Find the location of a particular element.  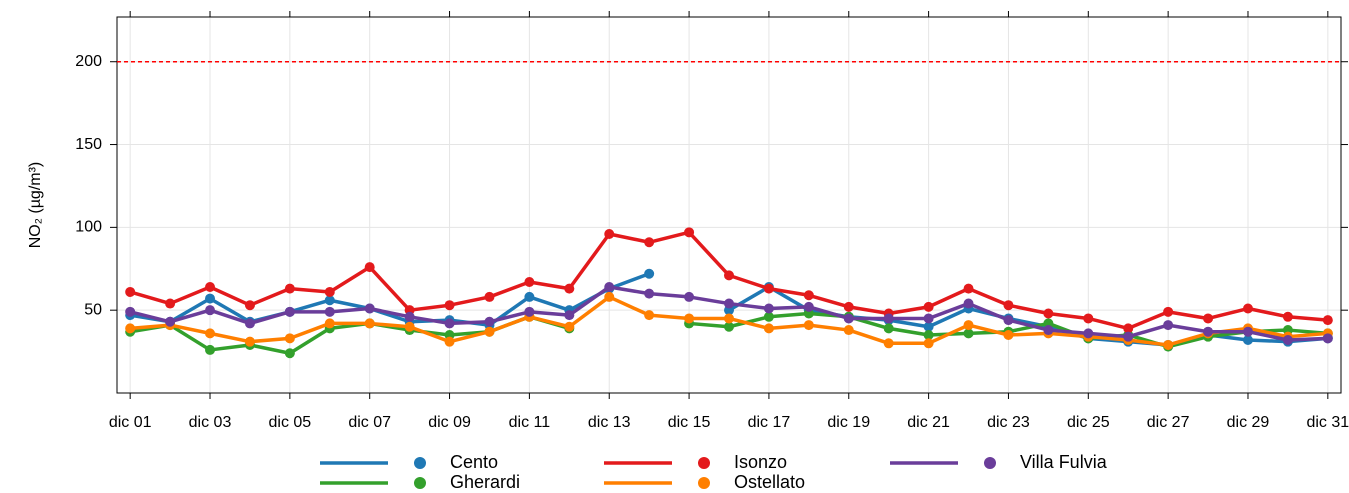

x-tick-label: dic 23 is located at coordinates (1008, 422).